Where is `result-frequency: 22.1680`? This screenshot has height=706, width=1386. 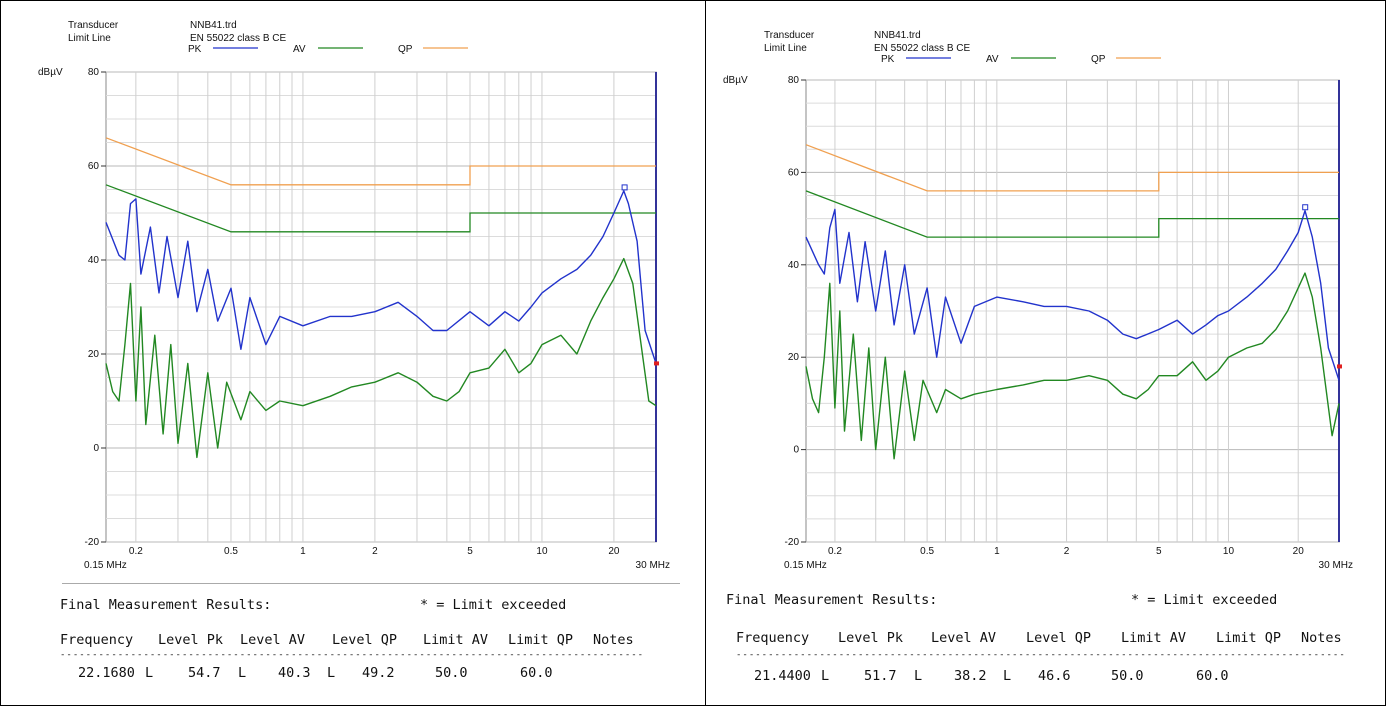
result-frequency: 22.1680 is located at coordinates (106, 673).